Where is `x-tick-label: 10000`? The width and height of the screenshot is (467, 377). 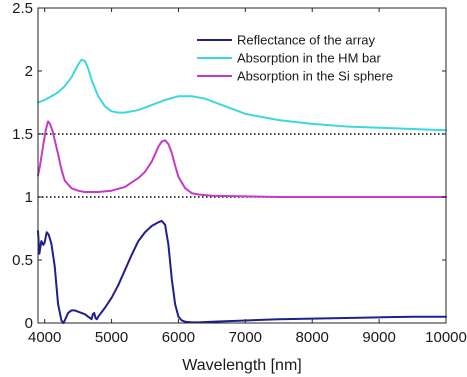
x-tick-label: 10000 is located at coordinates (446, 337).